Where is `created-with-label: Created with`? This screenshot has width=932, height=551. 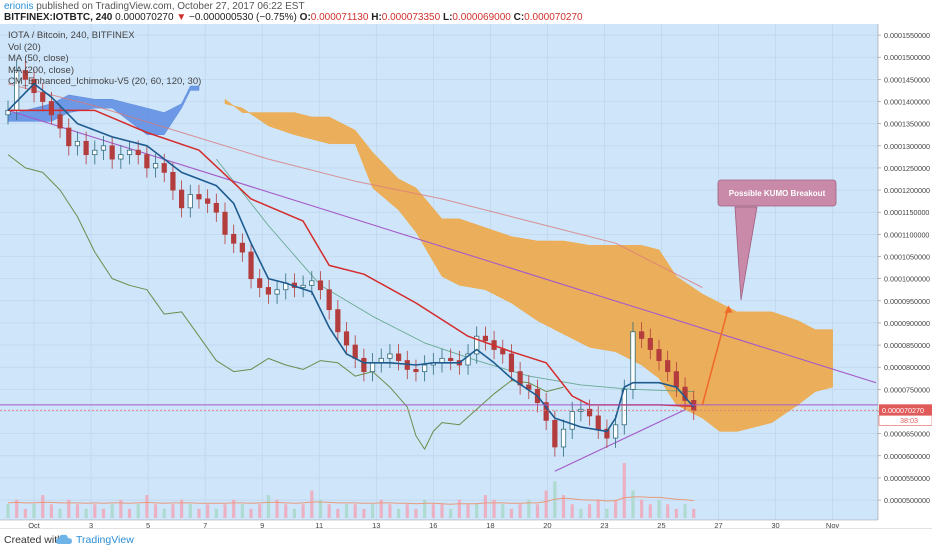
created-with-label: Created with is located at coordinates (33, 540).